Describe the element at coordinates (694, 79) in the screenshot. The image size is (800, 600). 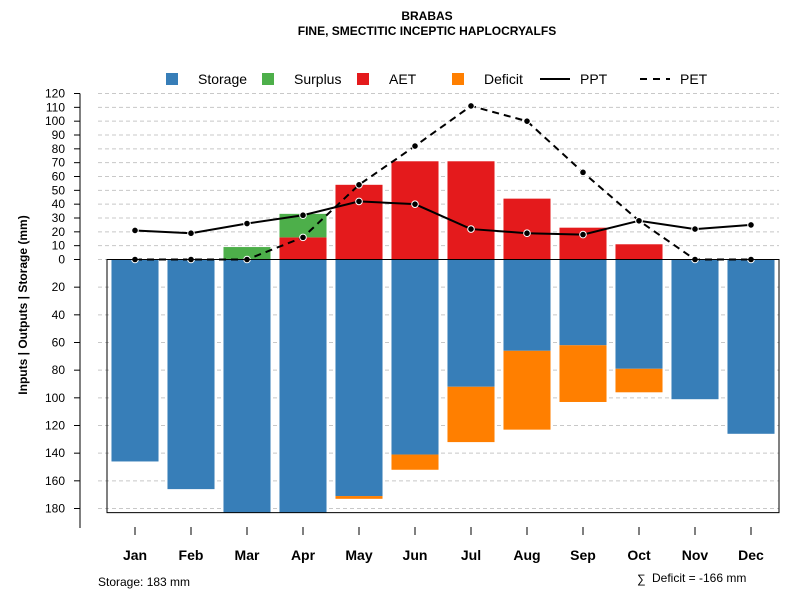
I see `legend-label-pet: PET` at that location.